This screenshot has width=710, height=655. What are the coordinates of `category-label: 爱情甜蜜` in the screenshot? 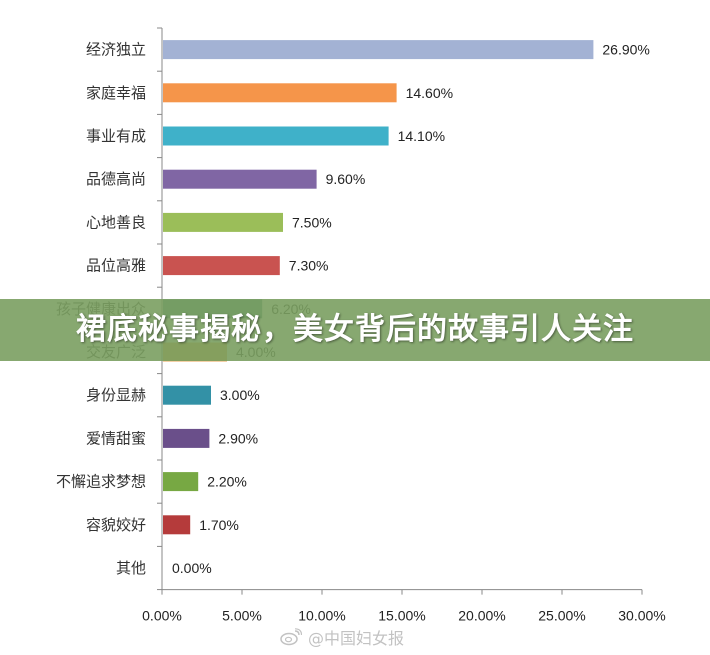 It's located at (116, 438).